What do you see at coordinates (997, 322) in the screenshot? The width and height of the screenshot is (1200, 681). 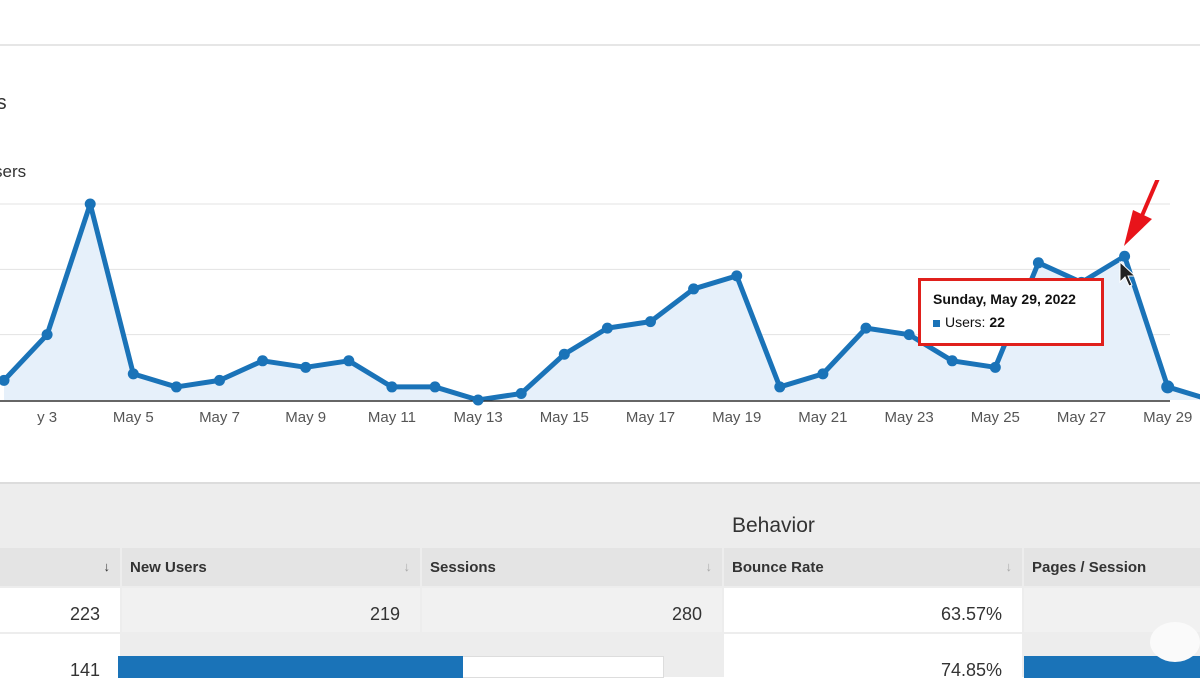 I see `tooltip-metric-value: 22` at bounding box center [997, 322].